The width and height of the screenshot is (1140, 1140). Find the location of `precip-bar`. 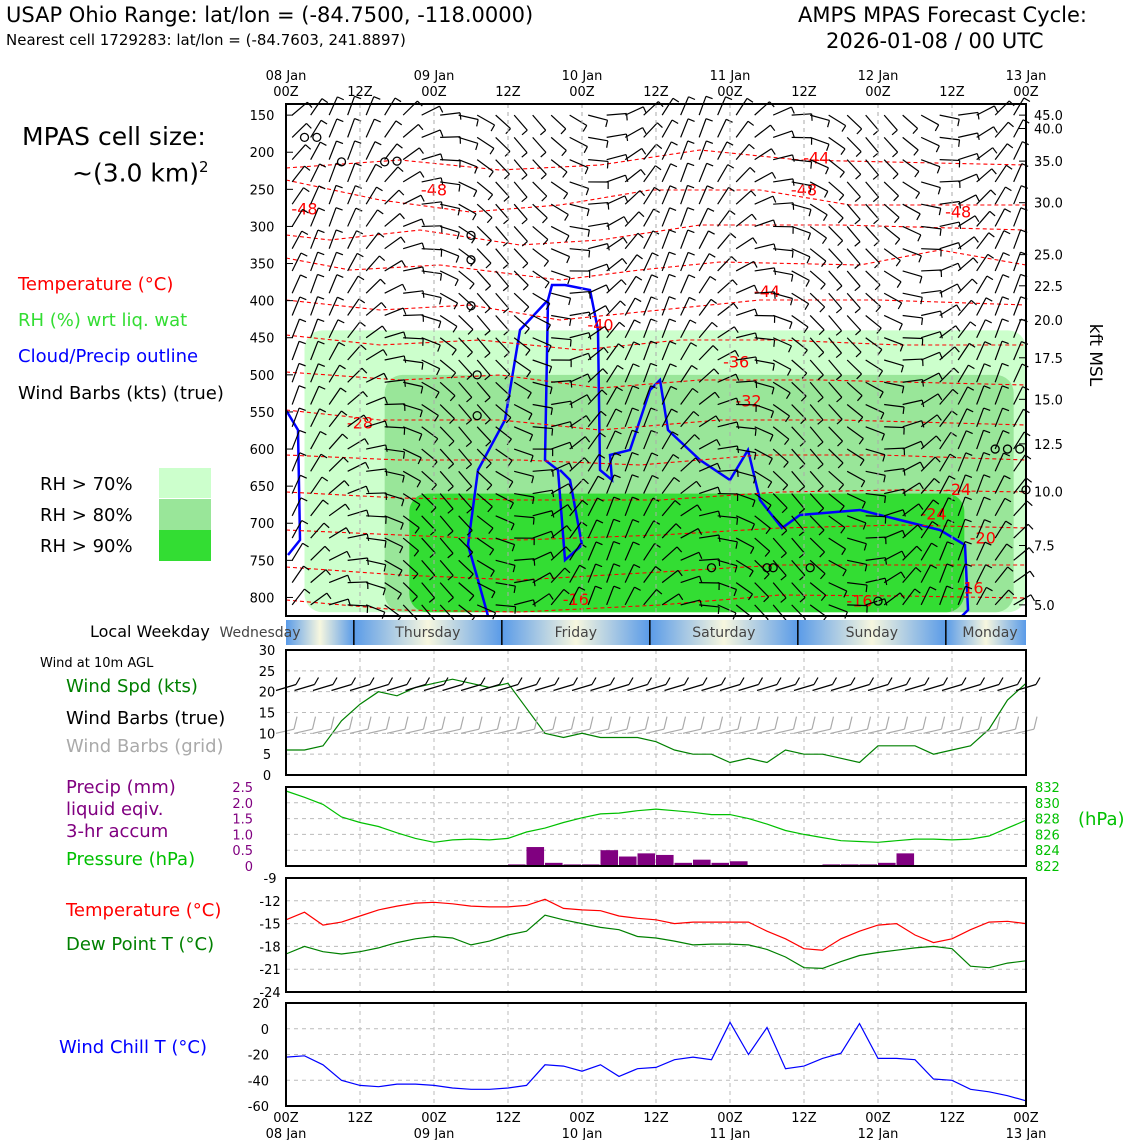

precip-bar is located at coordinates (628, 861).